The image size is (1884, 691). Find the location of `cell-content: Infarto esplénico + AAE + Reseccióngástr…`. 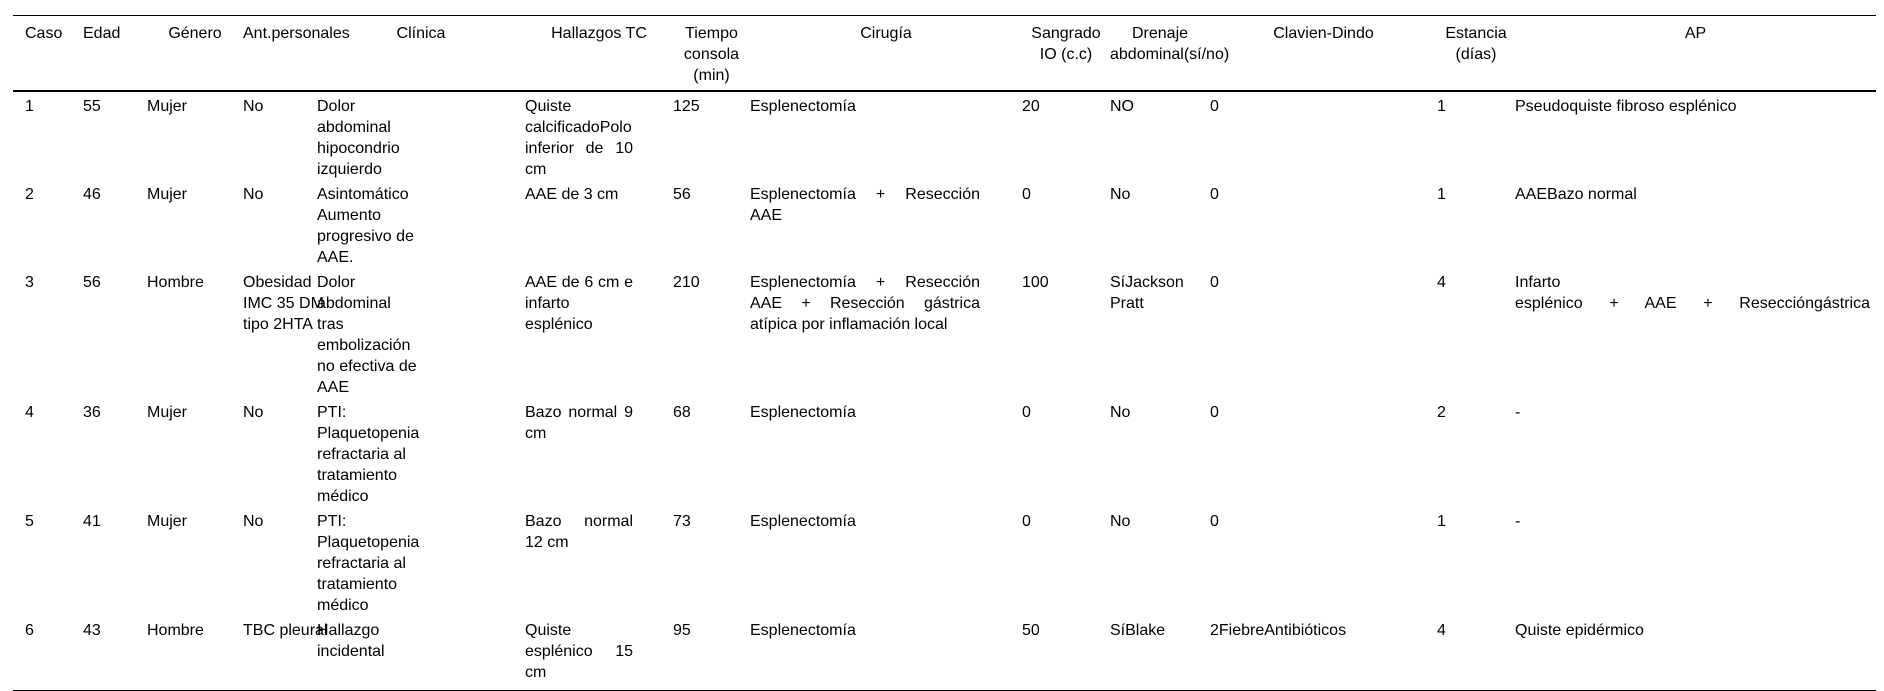

cell-content: Infarto esplénico + AAE + Reseccióngástr… is located at coordinates (1692, 293).